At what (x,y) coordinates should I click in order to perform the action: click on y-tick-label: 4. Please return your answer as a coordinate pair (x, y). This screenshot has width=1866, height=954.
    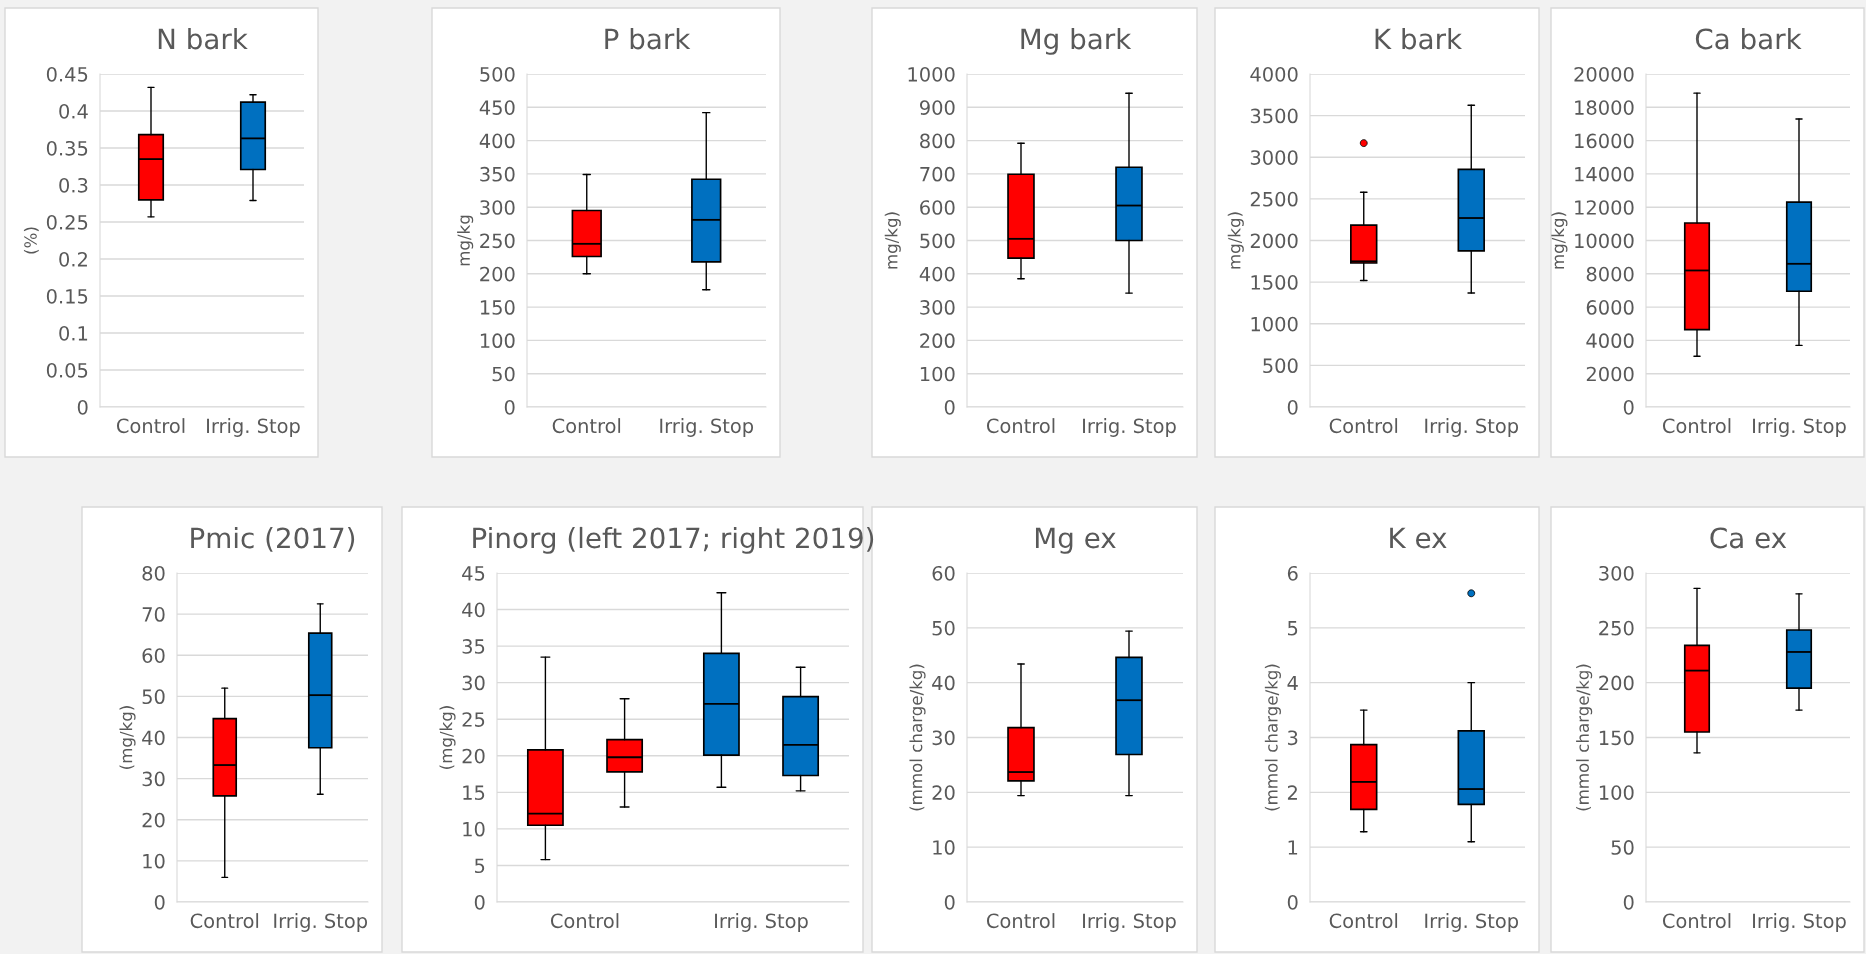
    Looking at the image, I should click on (1292, 683).